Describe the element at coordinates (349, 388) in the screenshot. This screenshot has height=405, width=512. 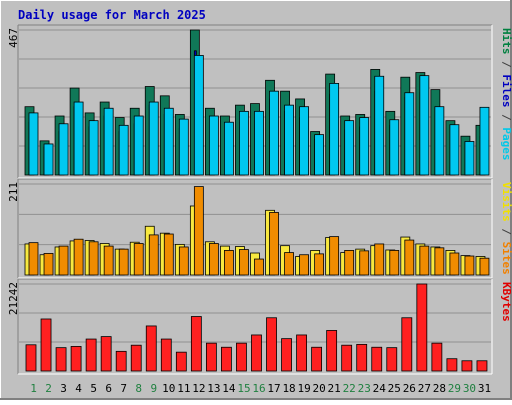
I see `day-label: 22` at that location.